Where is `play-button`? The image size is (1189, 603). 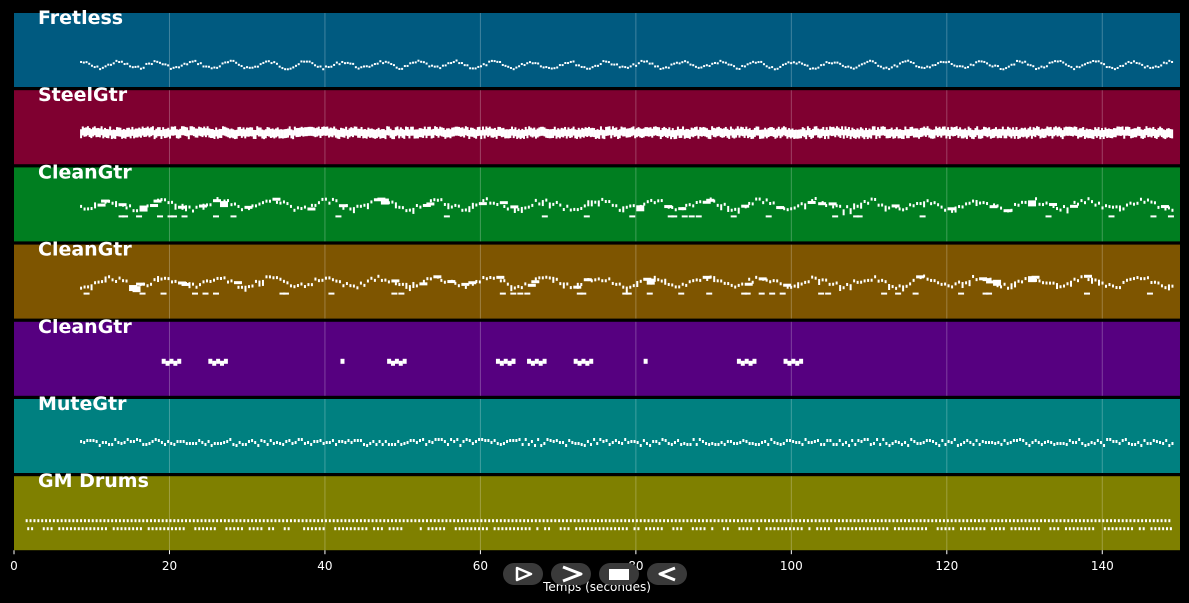 play-button is located at coordinates (523, 574).